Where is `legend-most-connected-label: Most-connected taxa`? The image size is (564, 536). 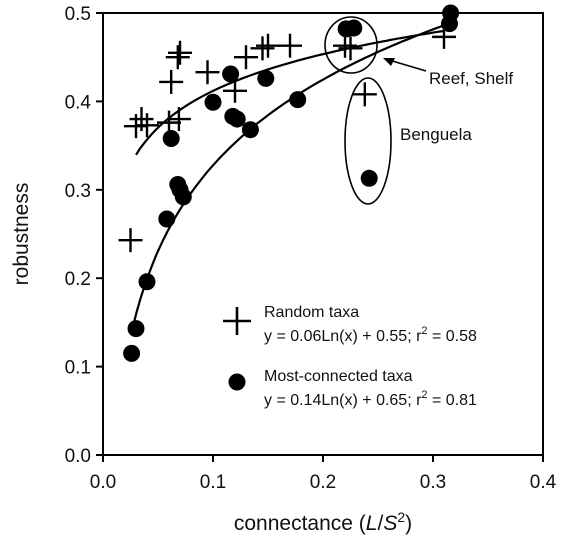 legend-most-connected-label: Most-connected taxa is located at coordinates (338, 376).